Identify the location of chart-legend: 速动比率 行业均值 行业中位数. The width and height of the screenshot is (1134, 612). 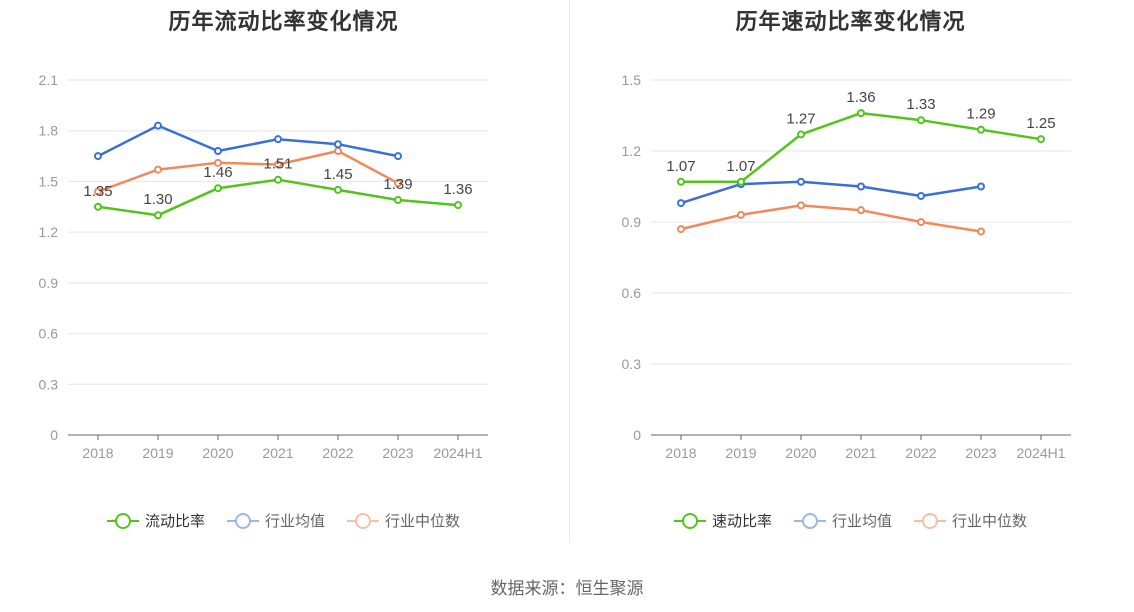
(850, 520).